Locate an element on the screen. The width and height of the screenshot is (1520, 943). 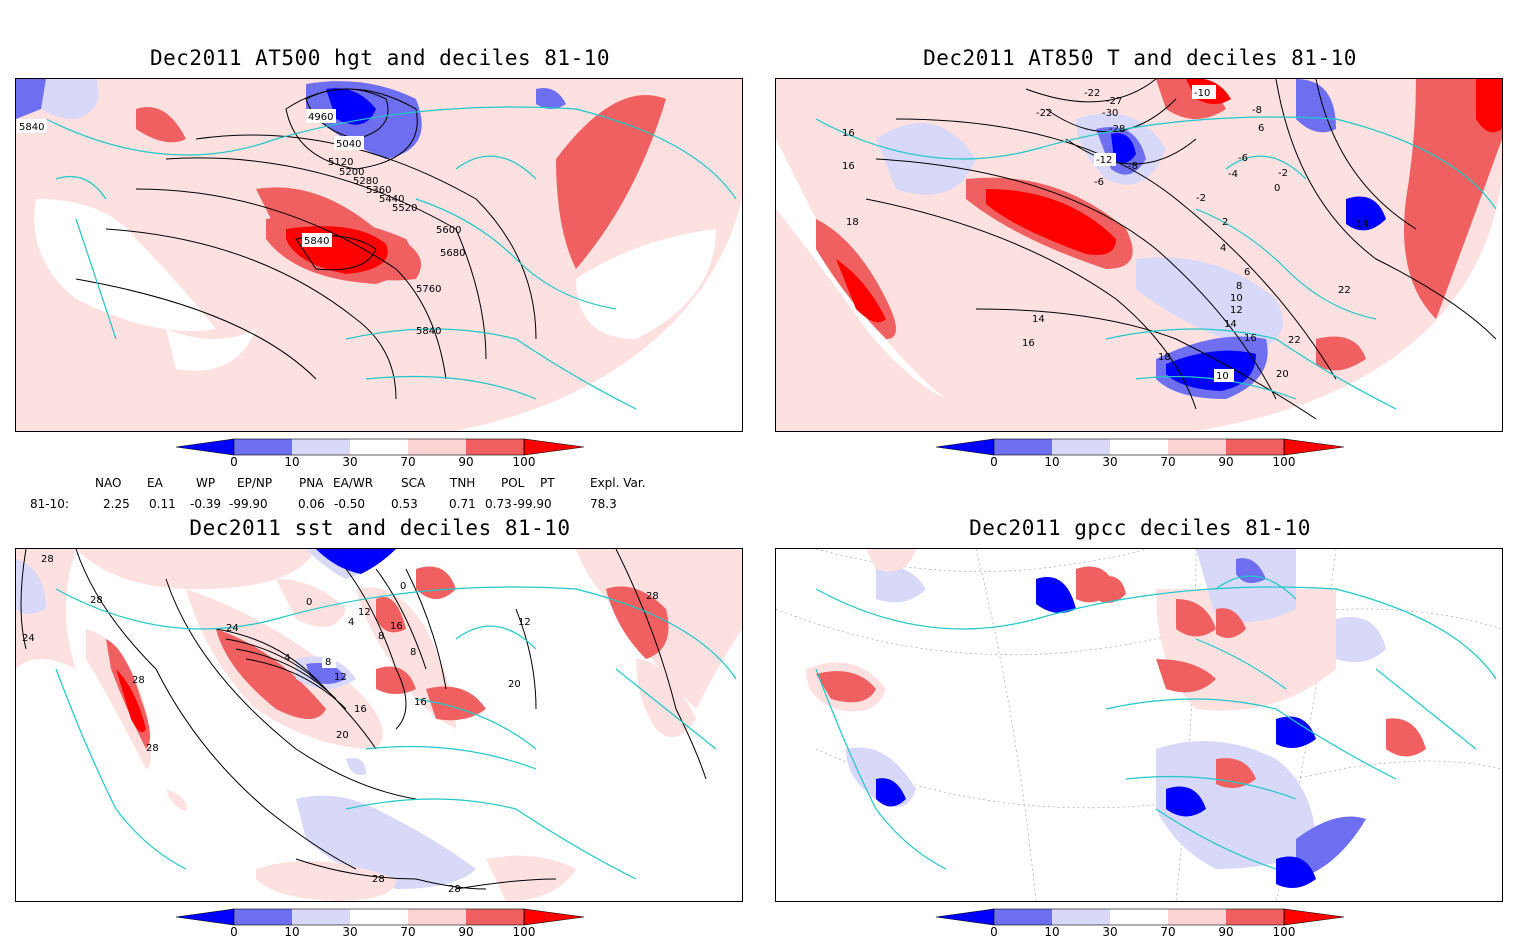
contour-label: 5600 is located at coordinates (448, 230).